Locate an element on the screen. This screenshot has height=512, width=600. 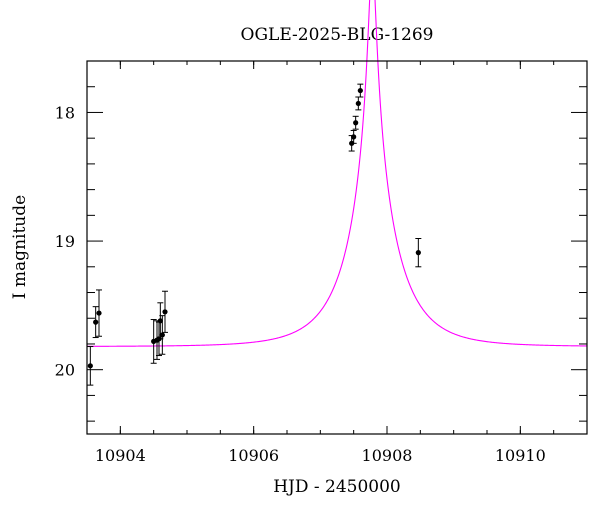
y-axis-label: I magnitude is located at coordinates (20, 247).